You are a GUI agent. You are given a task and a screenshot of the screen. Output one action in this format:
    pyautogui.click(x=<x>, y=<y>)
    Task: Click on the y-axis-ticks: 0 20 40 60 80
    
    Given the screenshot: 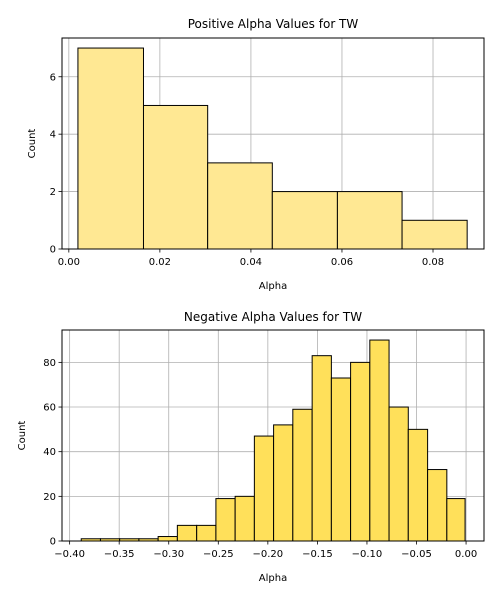 What is the action you would take?
    pyautogui.click(x=52, y=453)
    